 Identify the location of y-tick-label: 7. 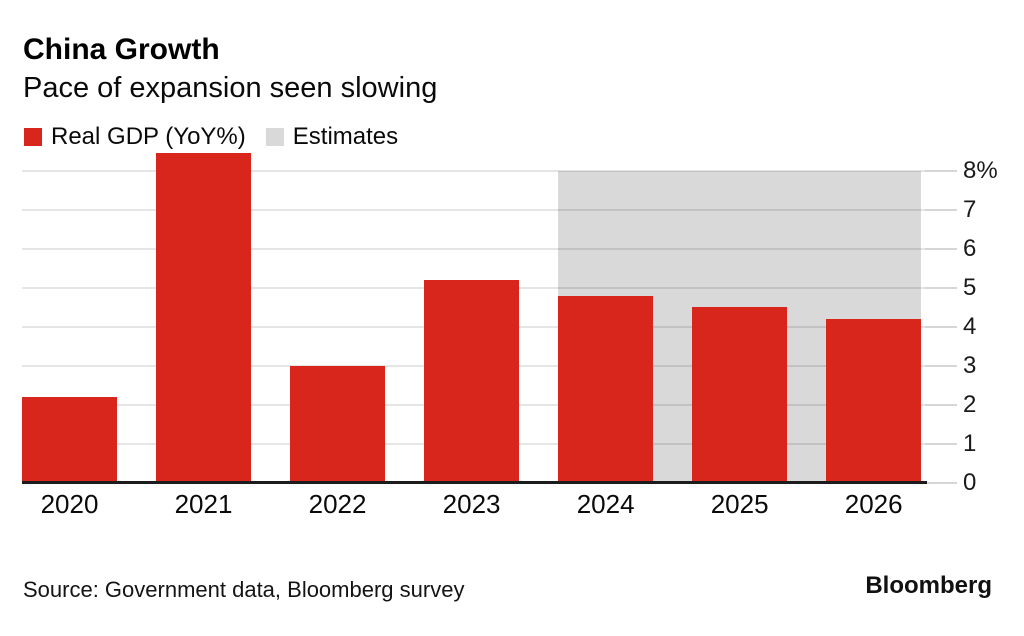
(970, 209).